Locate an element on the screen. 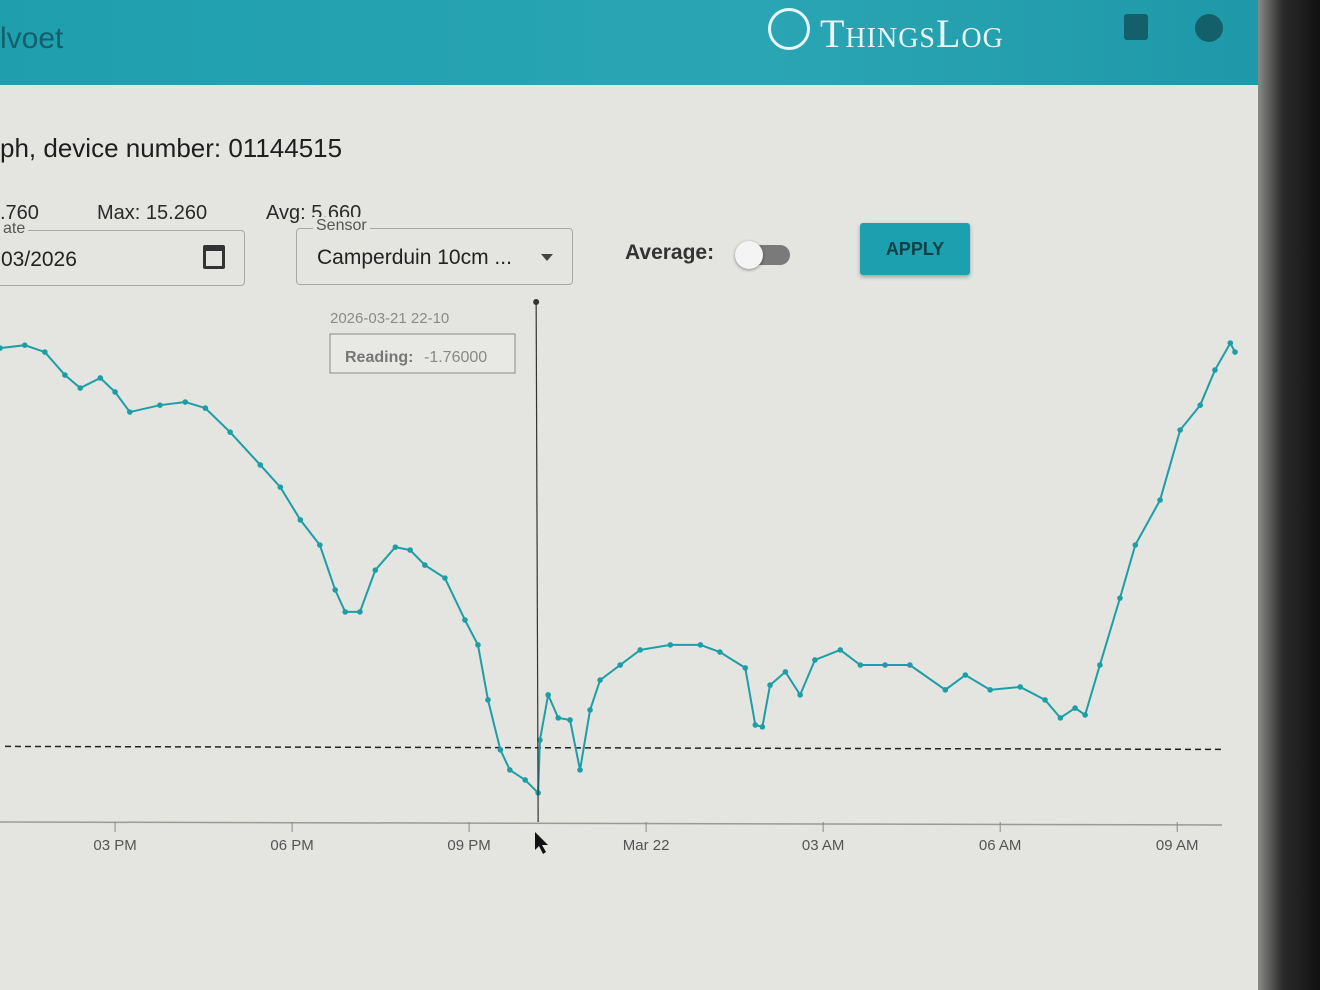 Image resolution: width=1320 pixels, height=990 pixels. brand: ThingsLog is located at coordinates (912, 33).